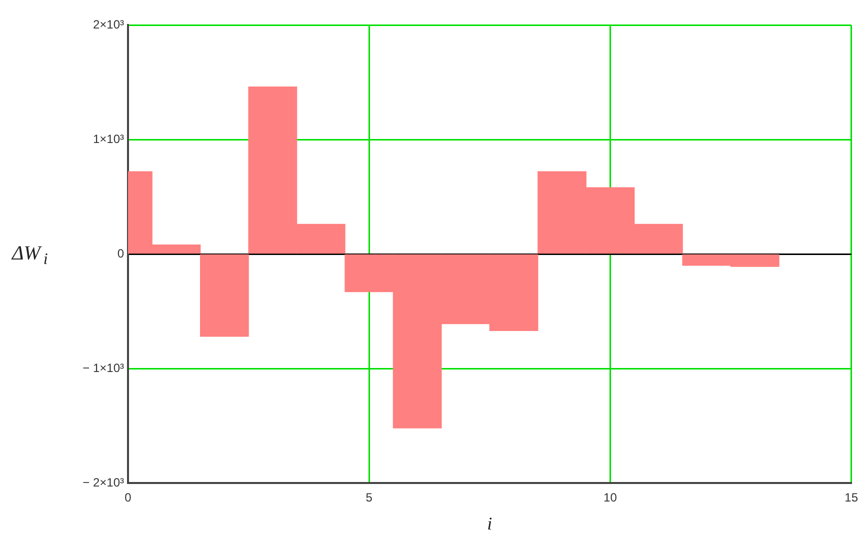 Image resolution: width=866 pixels, height=534 pixels. Describe the element at coordinates (611, 497) in the screenshot. I see `x-tick-label: 10` at that location.